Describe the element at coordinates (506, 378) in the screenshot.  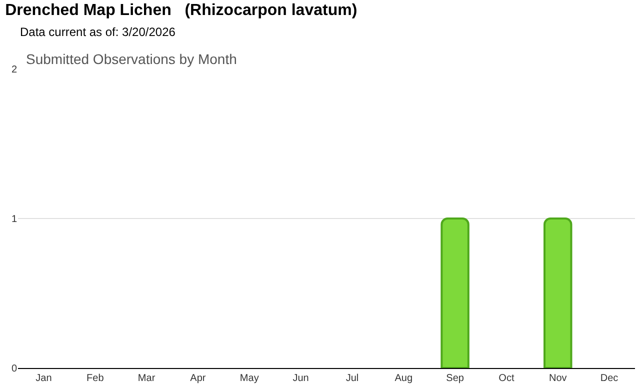
I see `x-tick-label: Oct` at that location.